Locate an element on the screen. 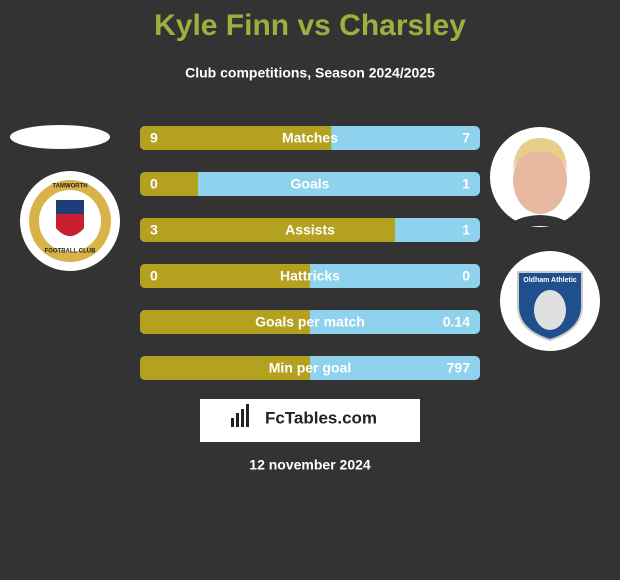 Image resolution: width=620 pixels, height=580 pixels. placeholder-ellipse is located at coordinates (60, 137).